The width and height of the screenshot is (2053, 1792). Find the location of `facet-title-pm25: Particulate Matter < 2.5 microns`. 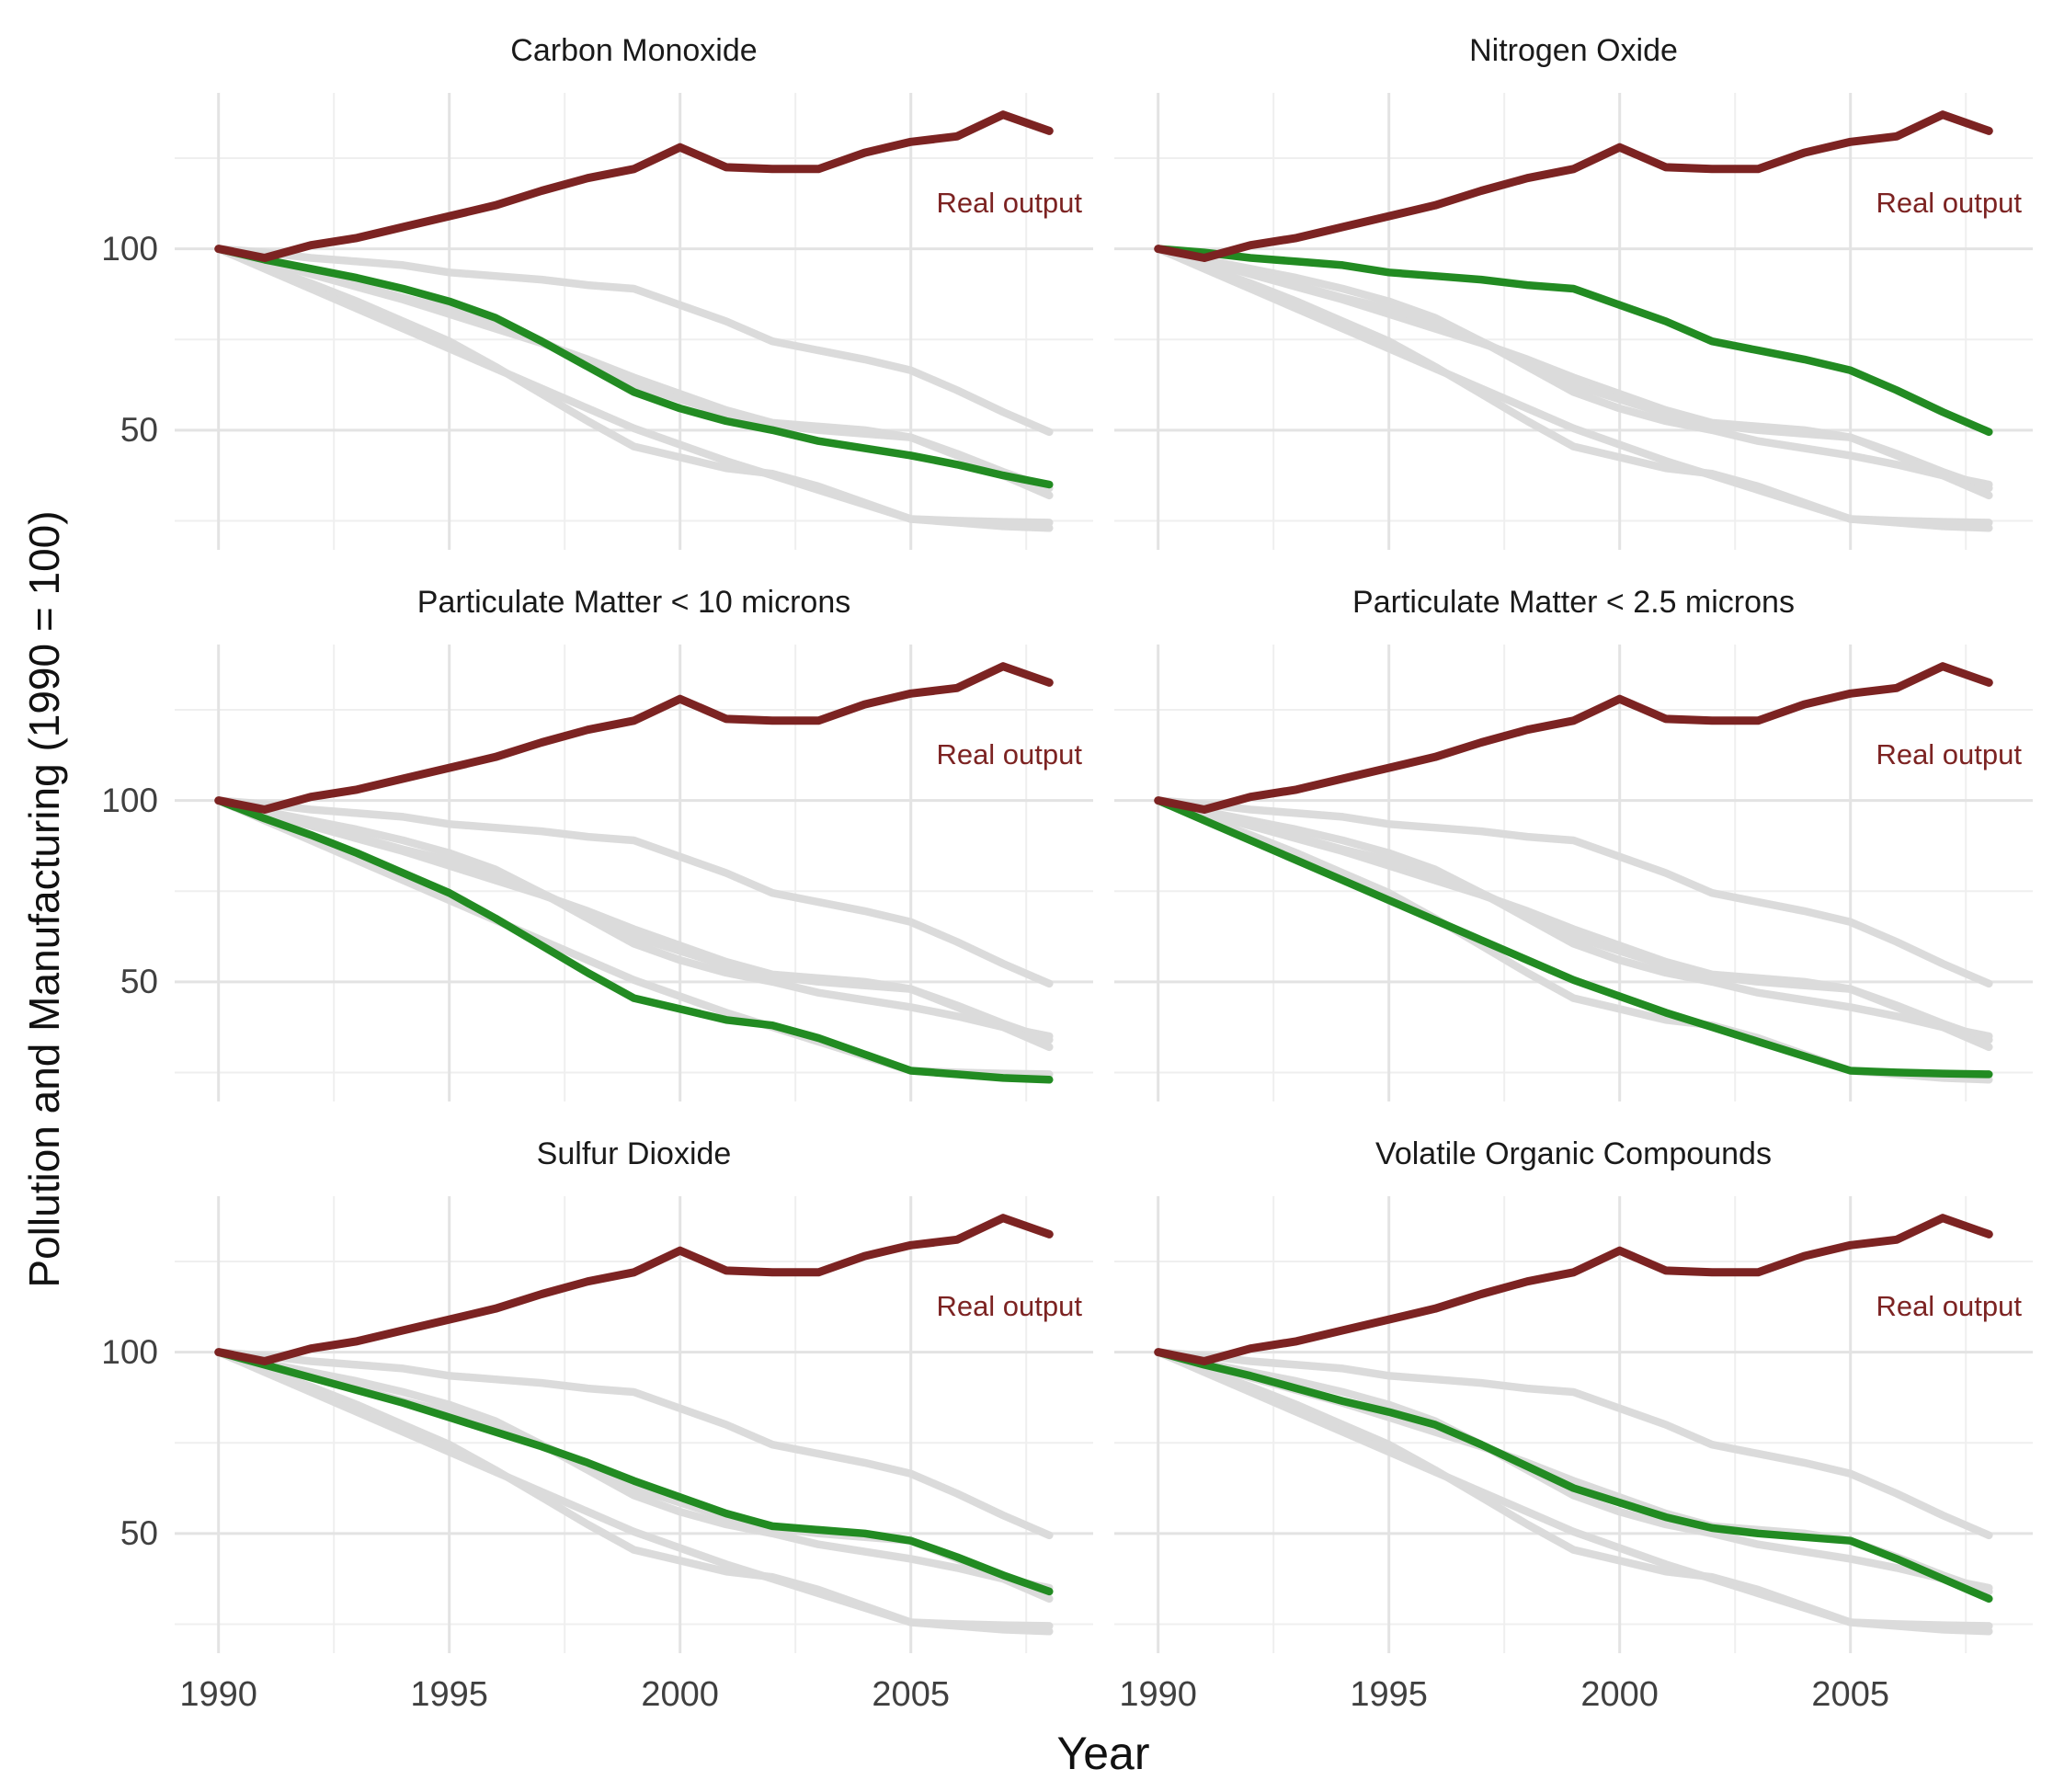

facet-title-pm25: Particulate Matter < 2.5 microns is located at coordinates (1573, 602).